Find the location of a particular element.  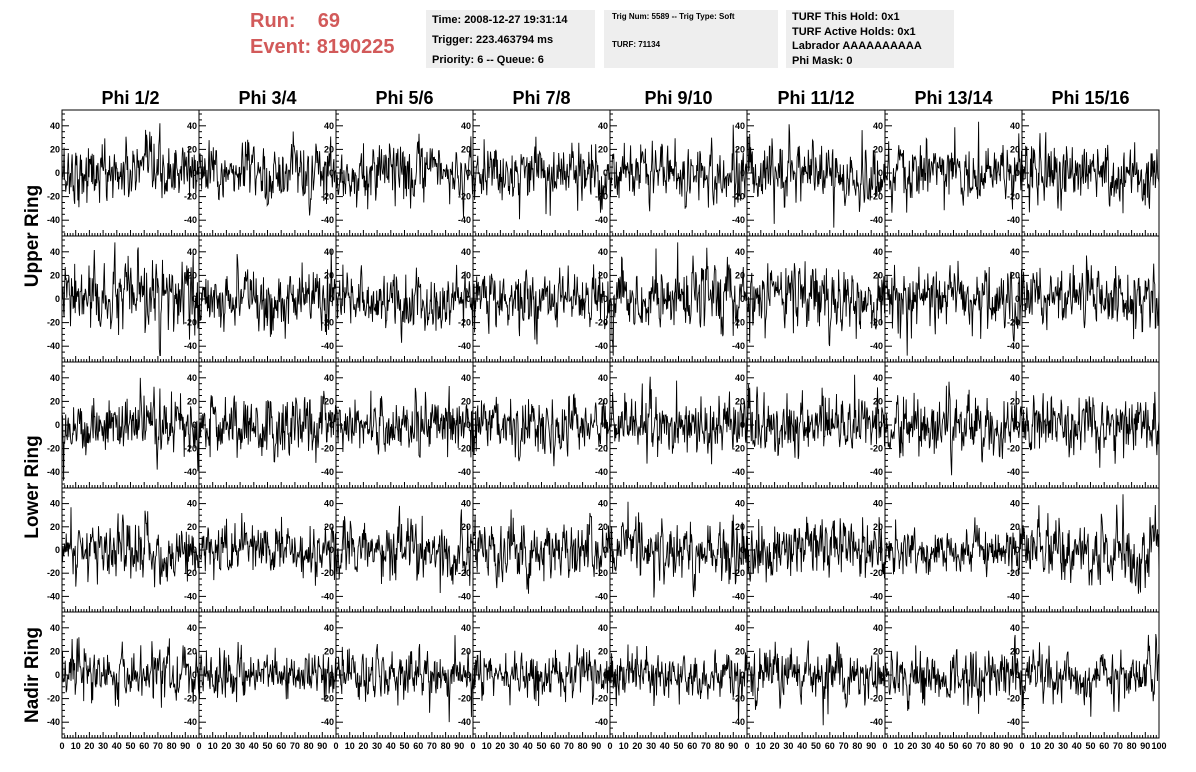

trig-num-text: Trig Num: 5589 -- Trig Type: Soft is located at coordinates (673, 16).